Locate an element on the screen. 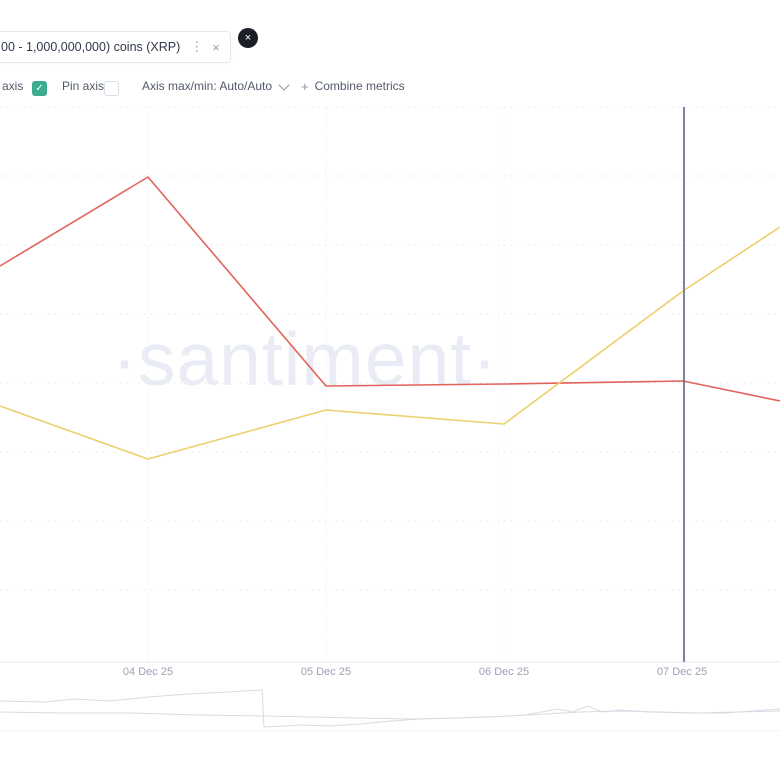  axis-checkbox: ✓ is located at coordinates (39, 88).